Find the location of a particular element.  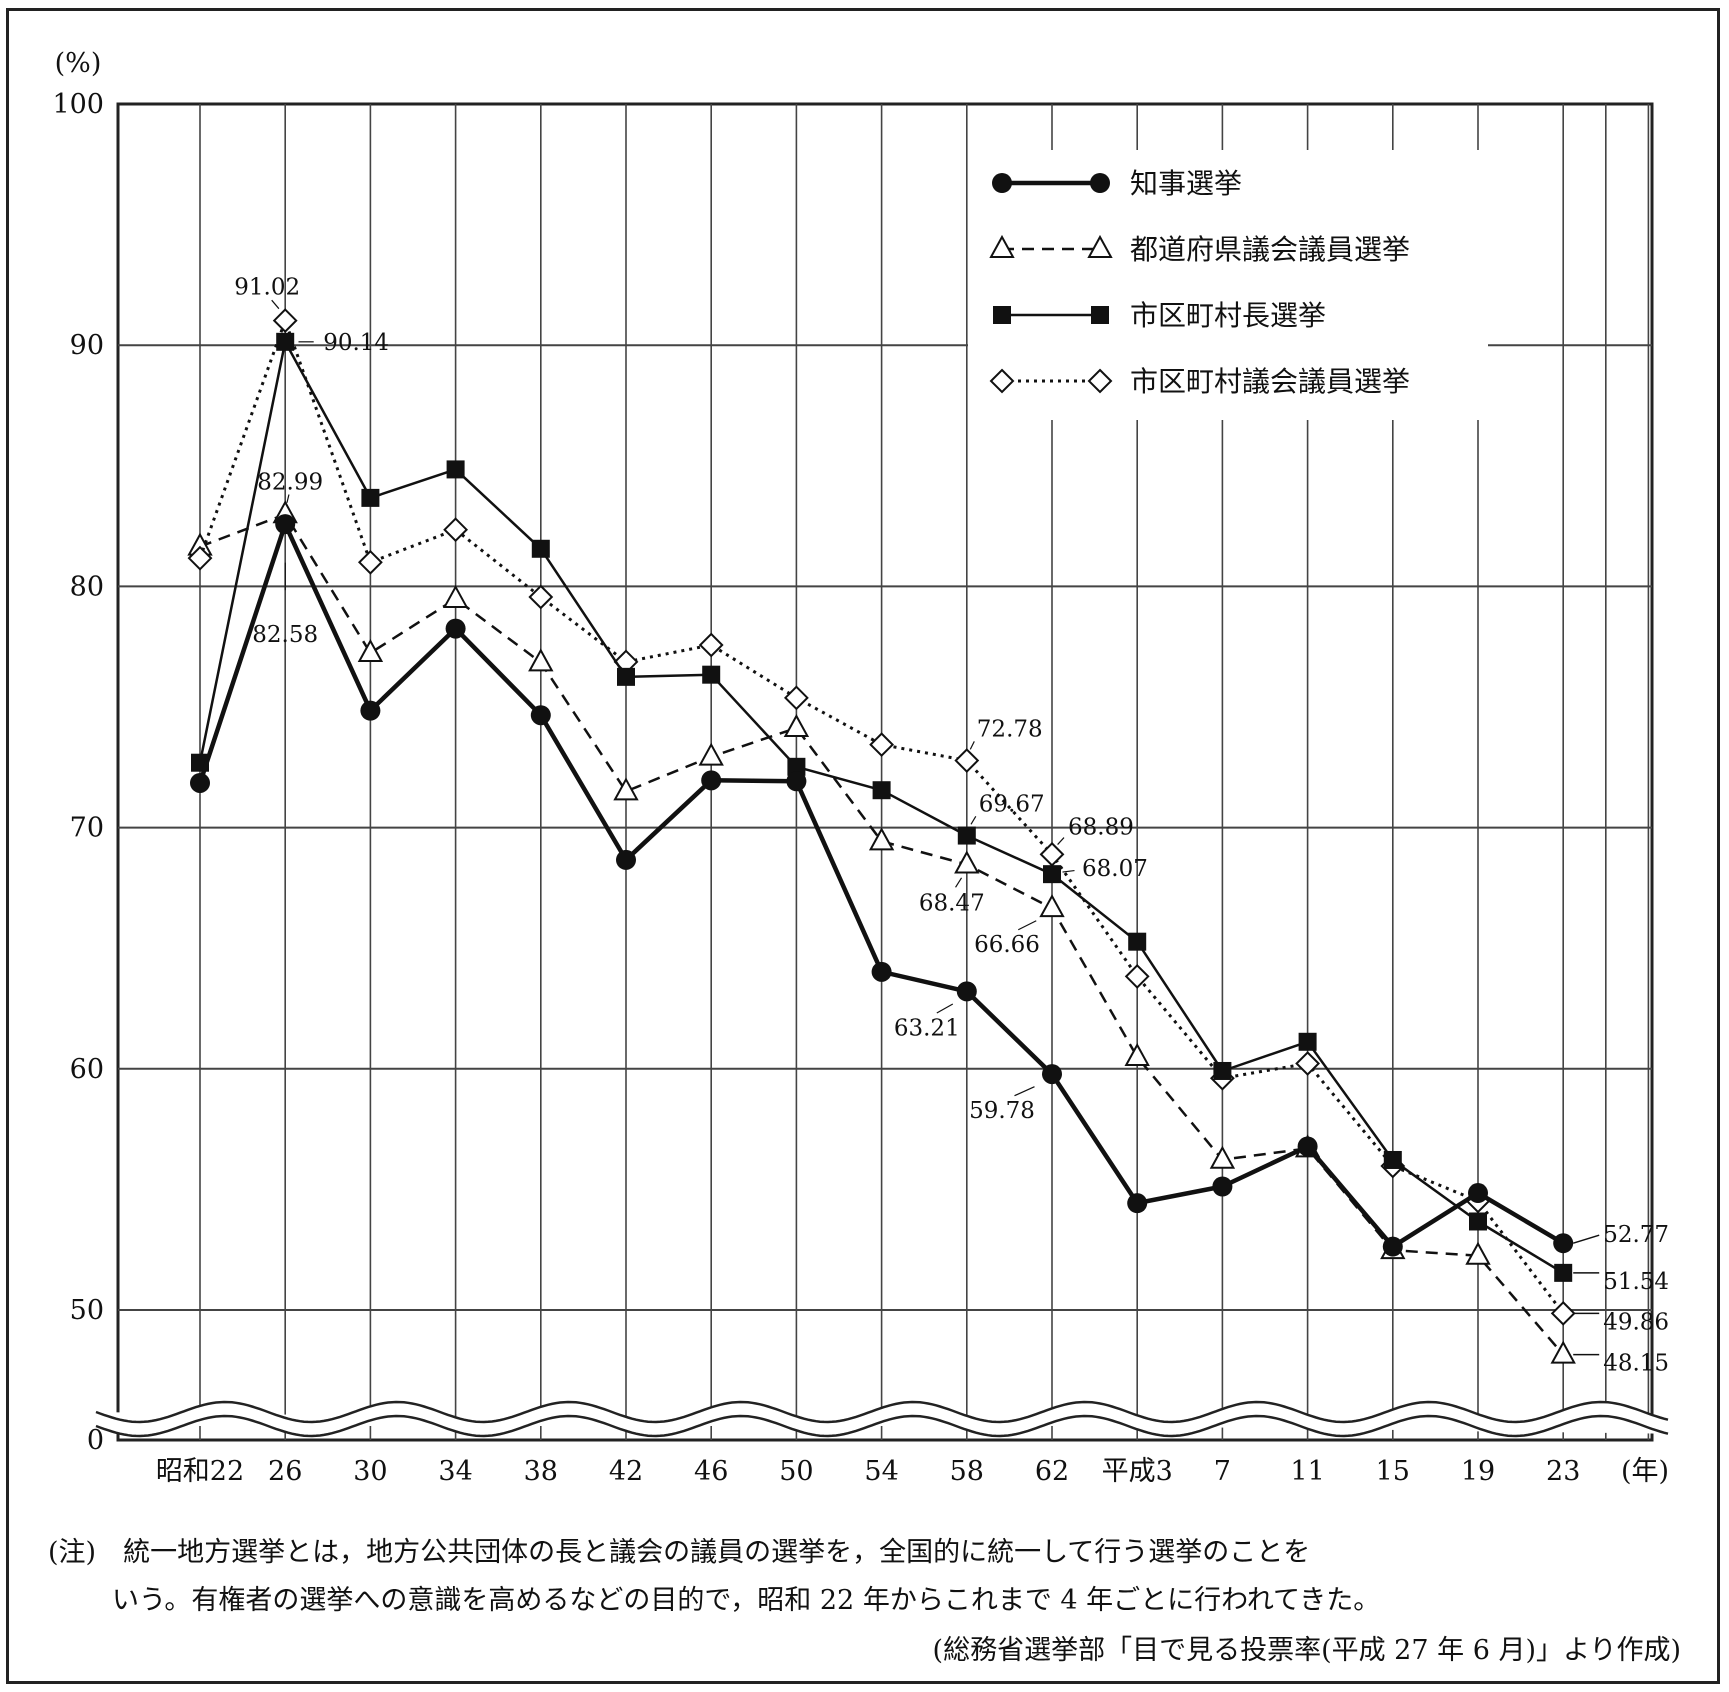

x-tick-label: 58 is located at coordinates (967, 1471).